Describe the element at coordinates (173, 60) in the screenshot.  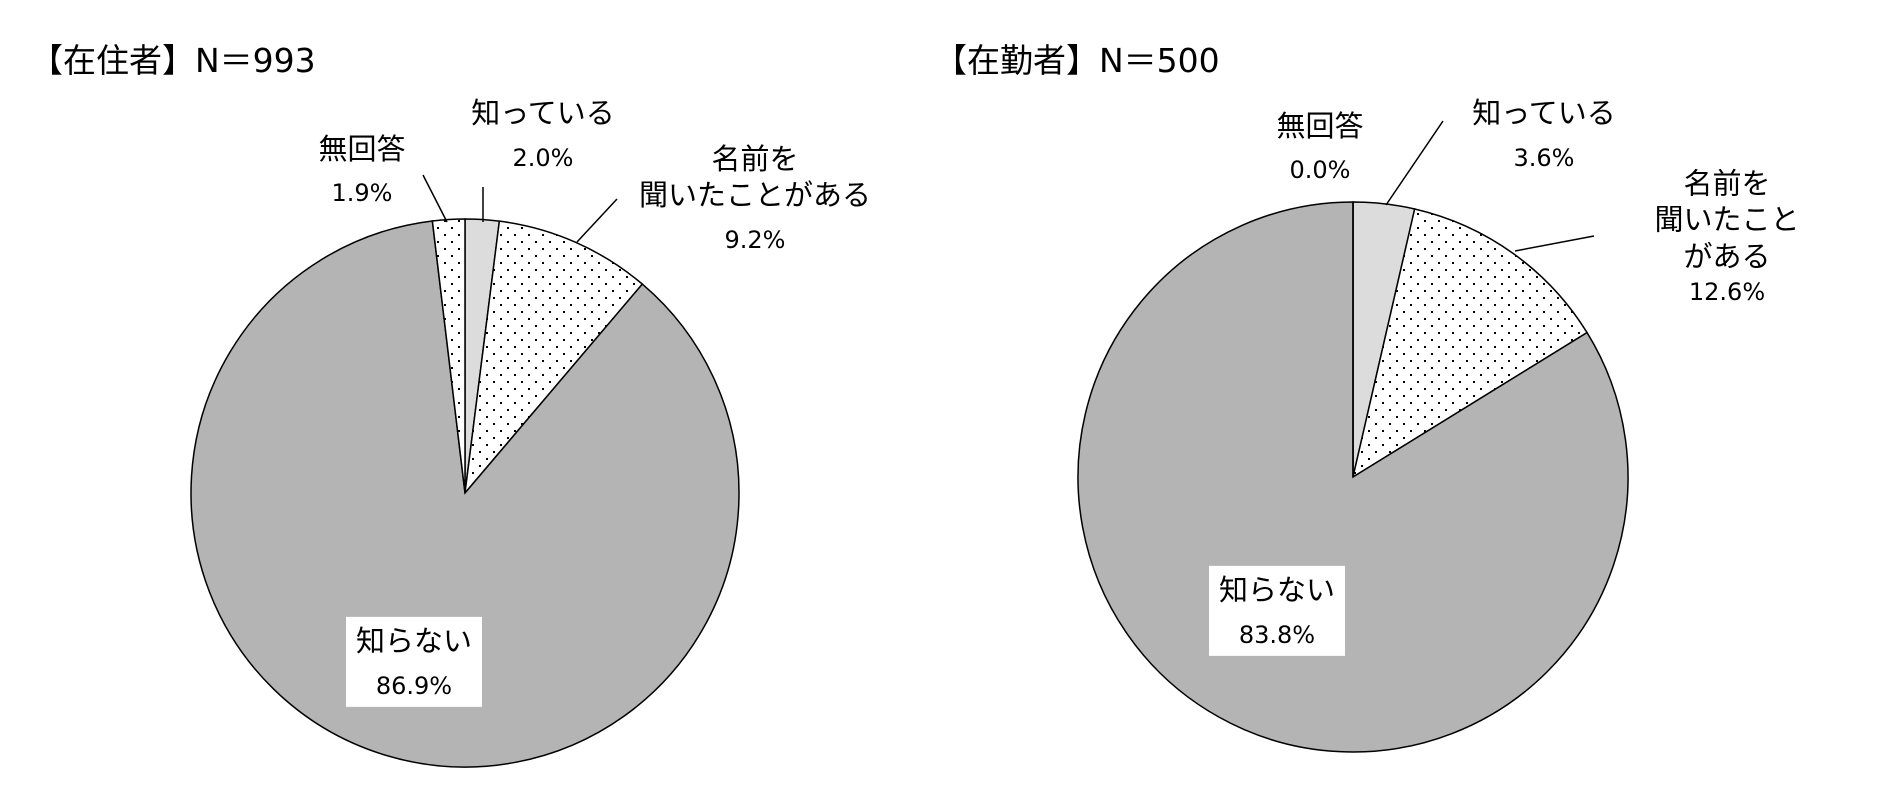
I see `chart-title: 【在住者】N＝993` at that location.